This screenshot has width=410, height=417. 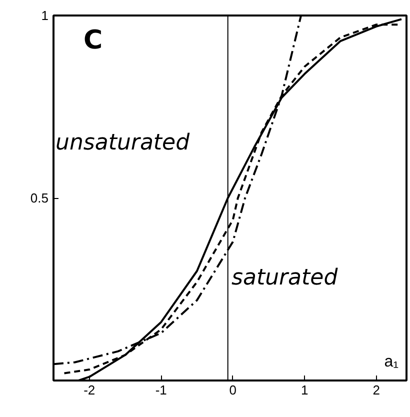 I want to click on annotation: C, so click(x=93, y=41).